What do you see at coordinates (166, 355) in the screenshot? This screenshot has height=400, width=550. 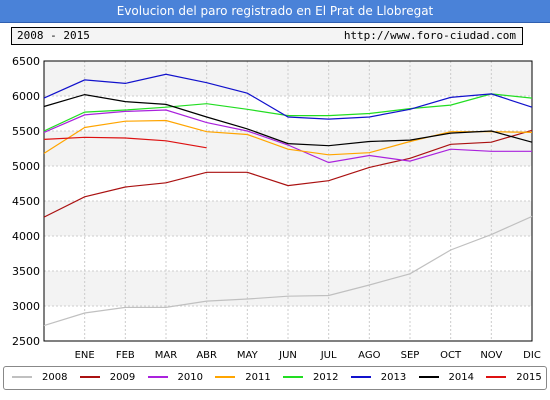 I see `x-tick-label: MAR` at bounding box center [166, 355].